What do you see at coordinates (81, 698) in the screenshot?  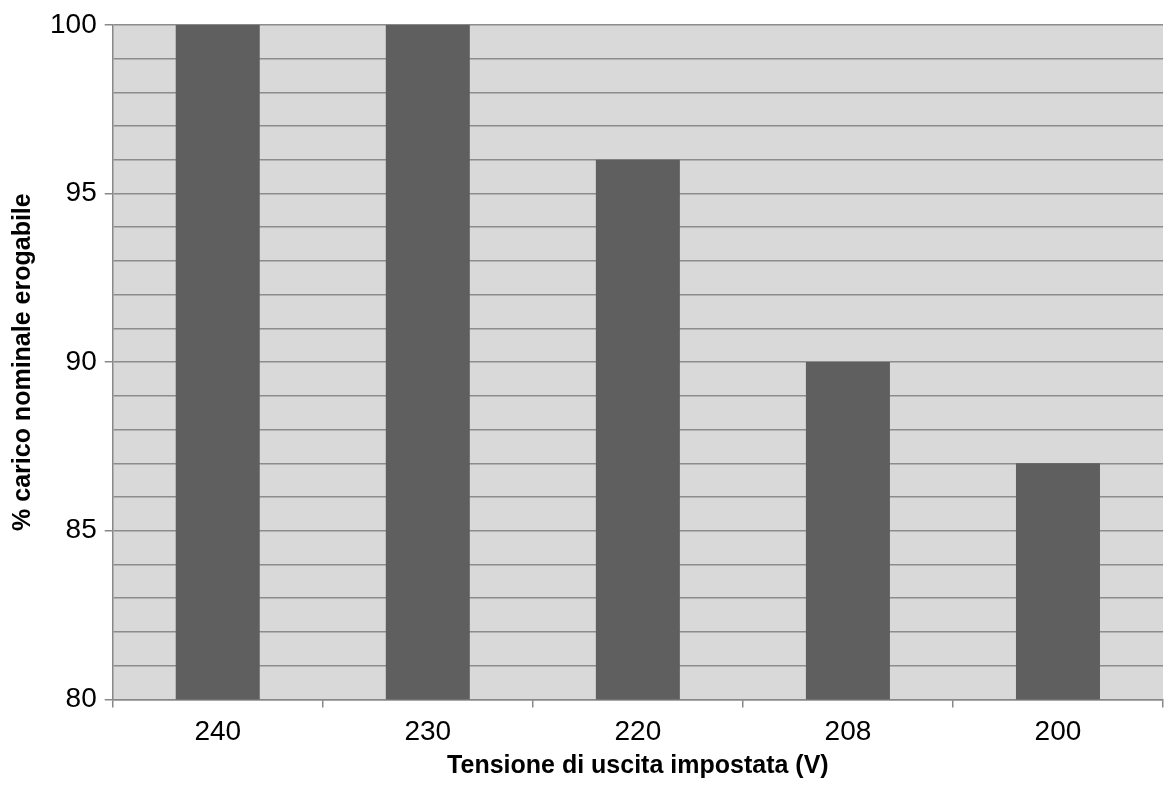 I see `y-tick-label: 80` at bounding box center [81, 698].